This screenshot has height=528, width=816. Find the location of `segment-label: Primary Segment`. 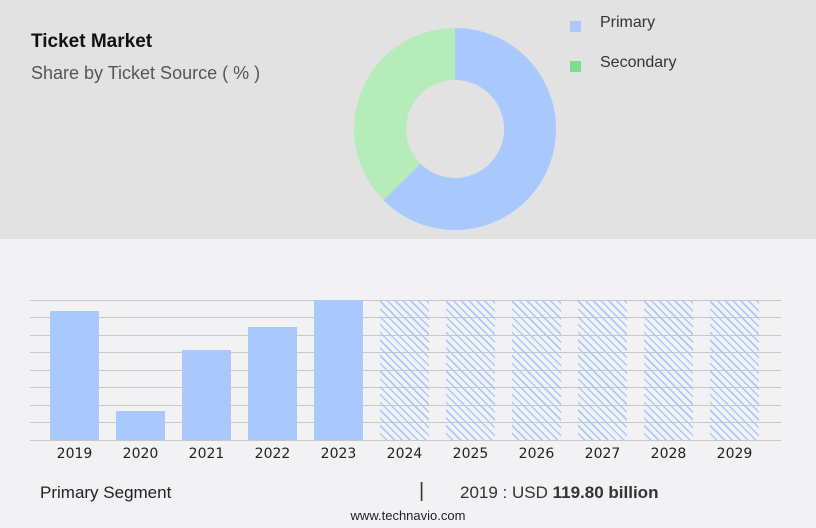

segment-label: Primary Segment is located at coordinates (106, 492).